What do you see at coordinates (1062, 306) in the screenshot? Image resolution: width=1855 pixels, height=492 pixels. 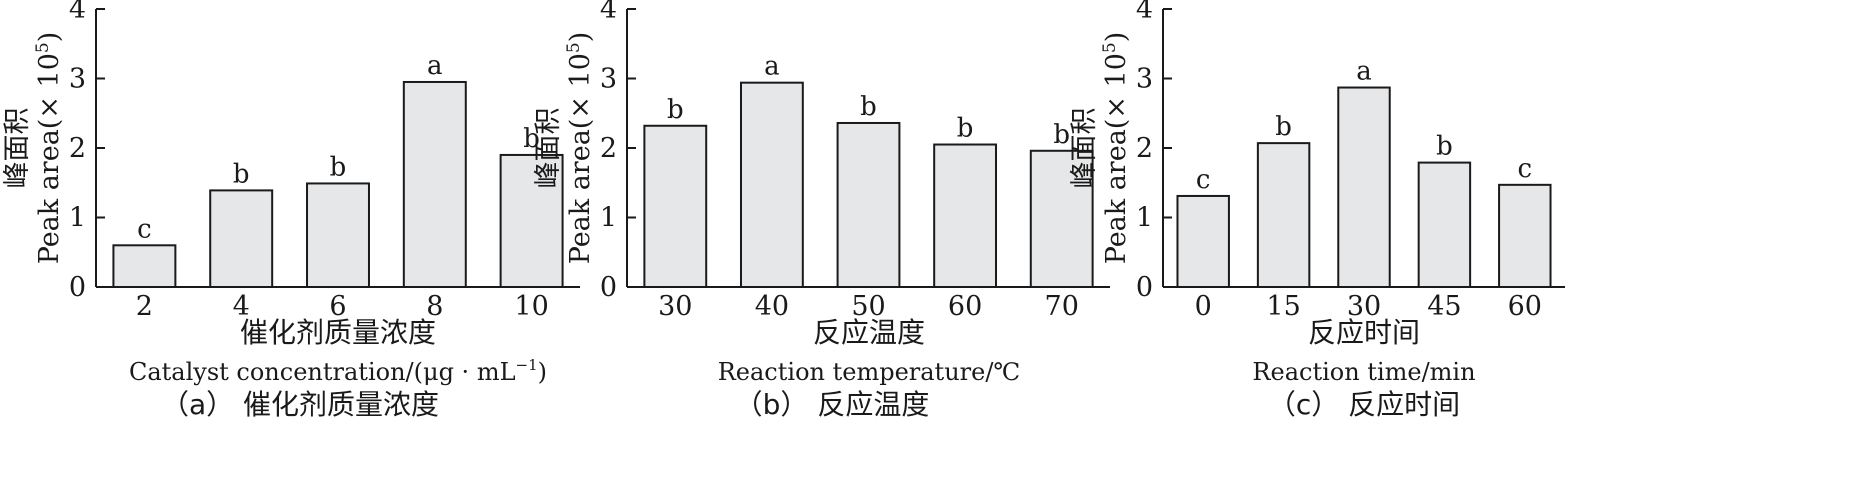 I see `x-tick-label: 70` at bounding box center [1062, 306].